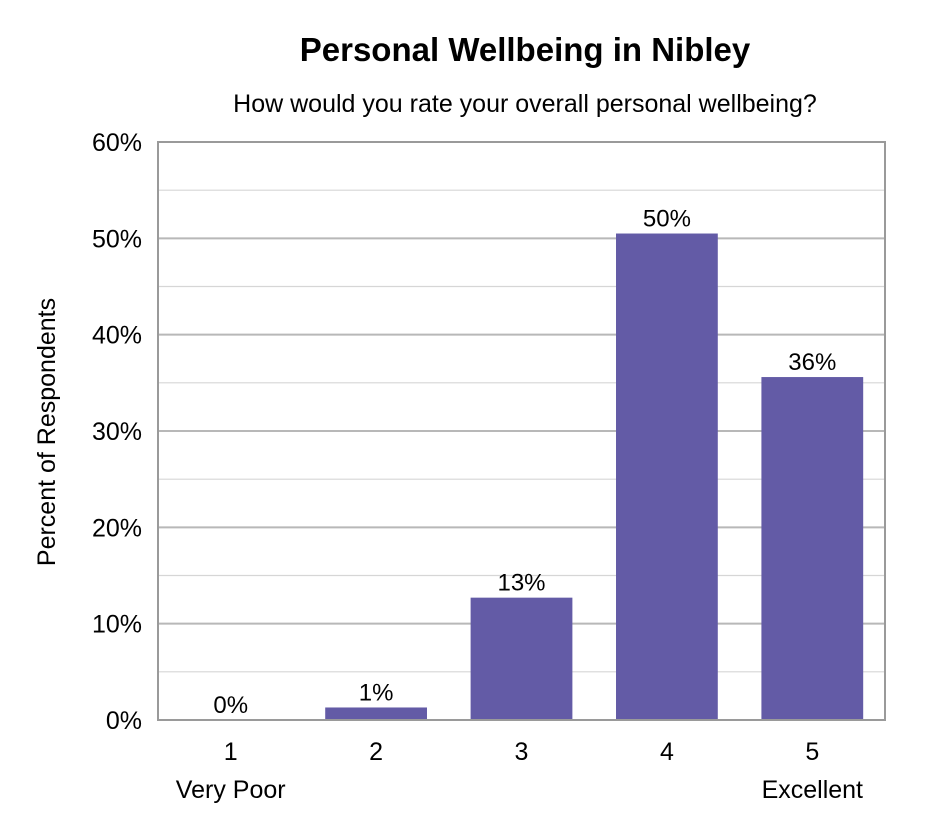 Image resolution: width=945 pixels, height=840 pixels. I want to click on data-label-2: 1%, so click(376, 692).